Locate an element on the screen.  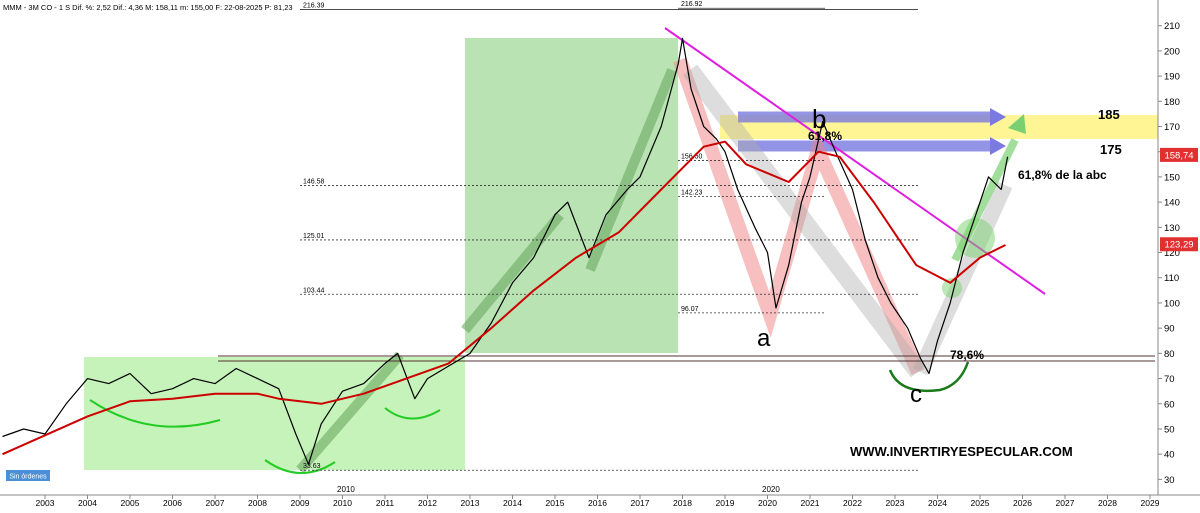
annotation: 175 is located at coordinates (1111, 149).